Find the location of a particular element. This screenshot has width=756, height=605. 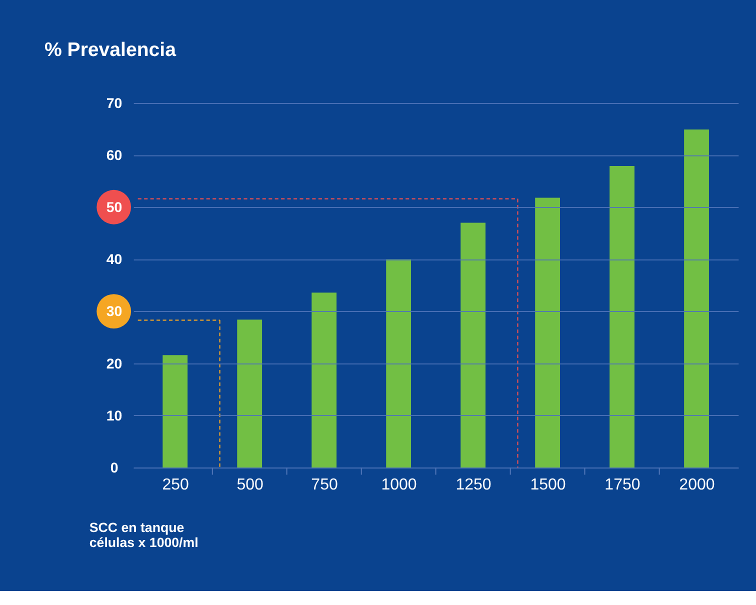

x-tick-label: 1000 is located at coordinates (399, 485).